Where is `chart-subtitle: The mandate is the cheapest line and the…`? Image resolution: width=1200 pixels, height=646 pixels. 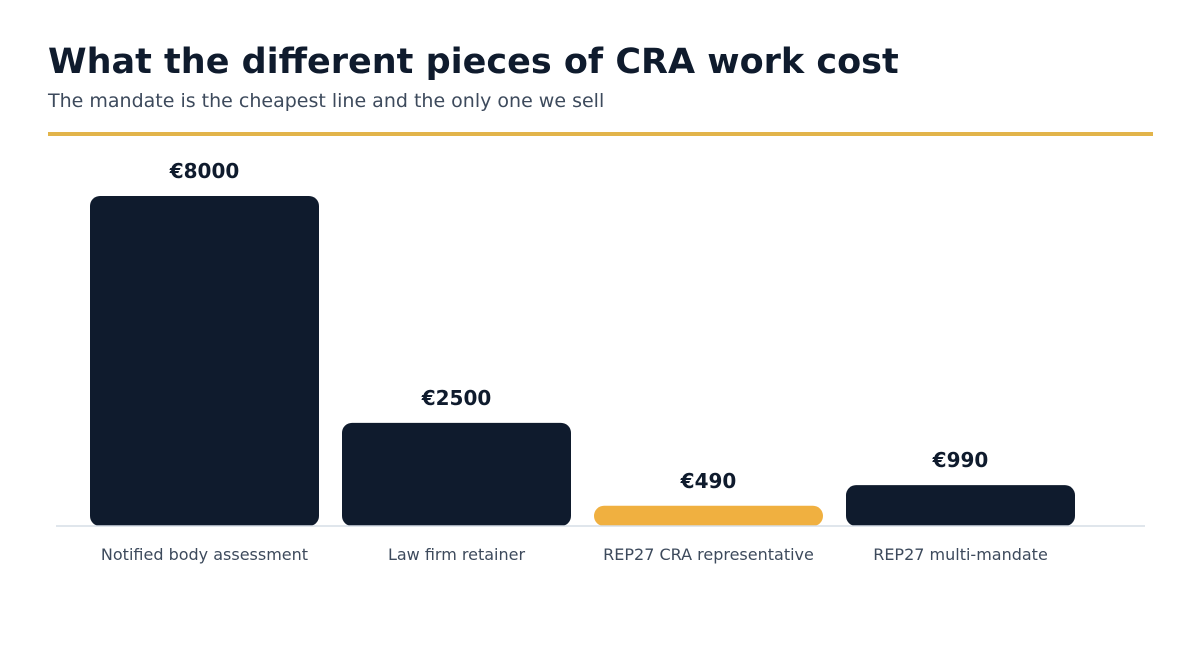
chart-subtitle: The mandate is the cheapest line and the… is located at coordinates (326, 101).